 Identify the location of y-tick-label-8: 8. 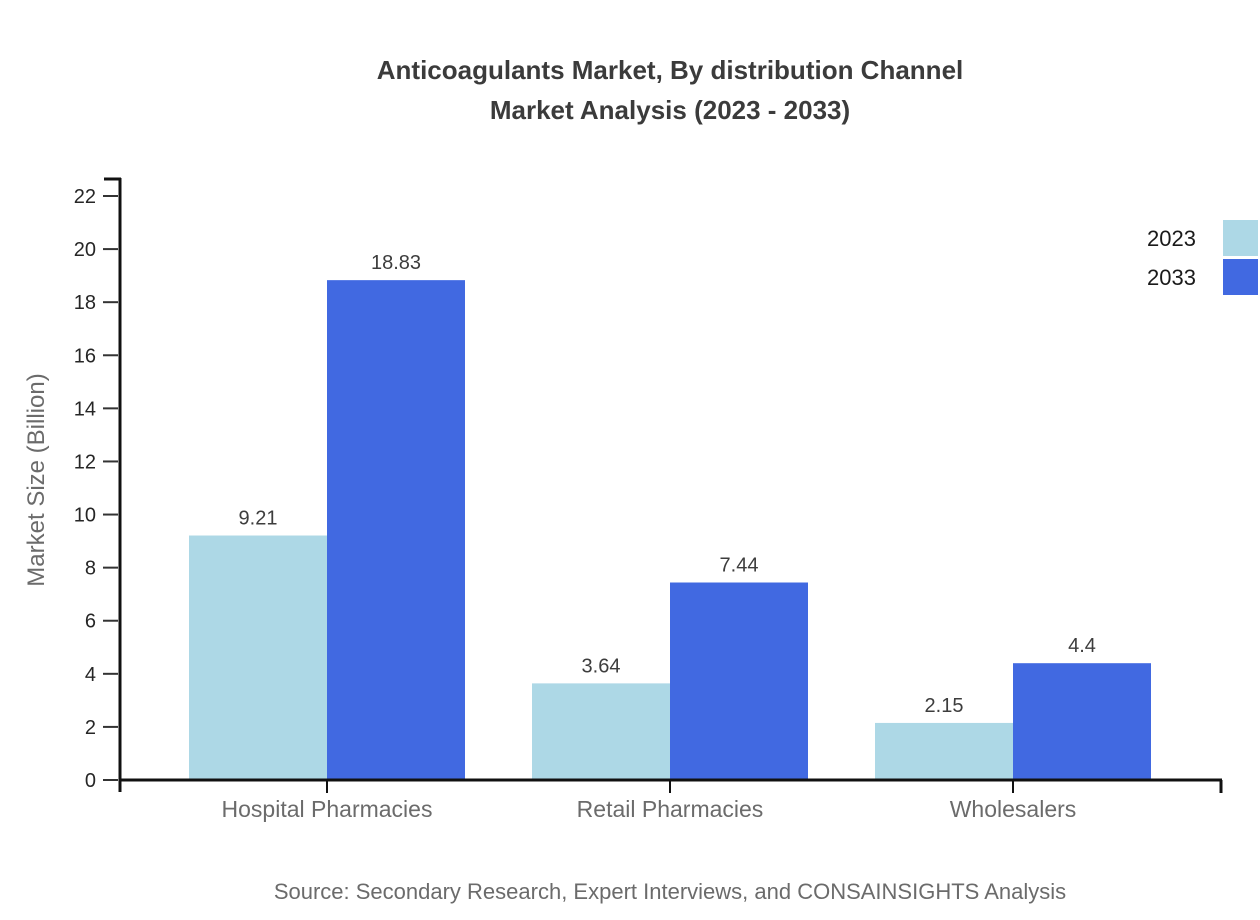
(90, 569).